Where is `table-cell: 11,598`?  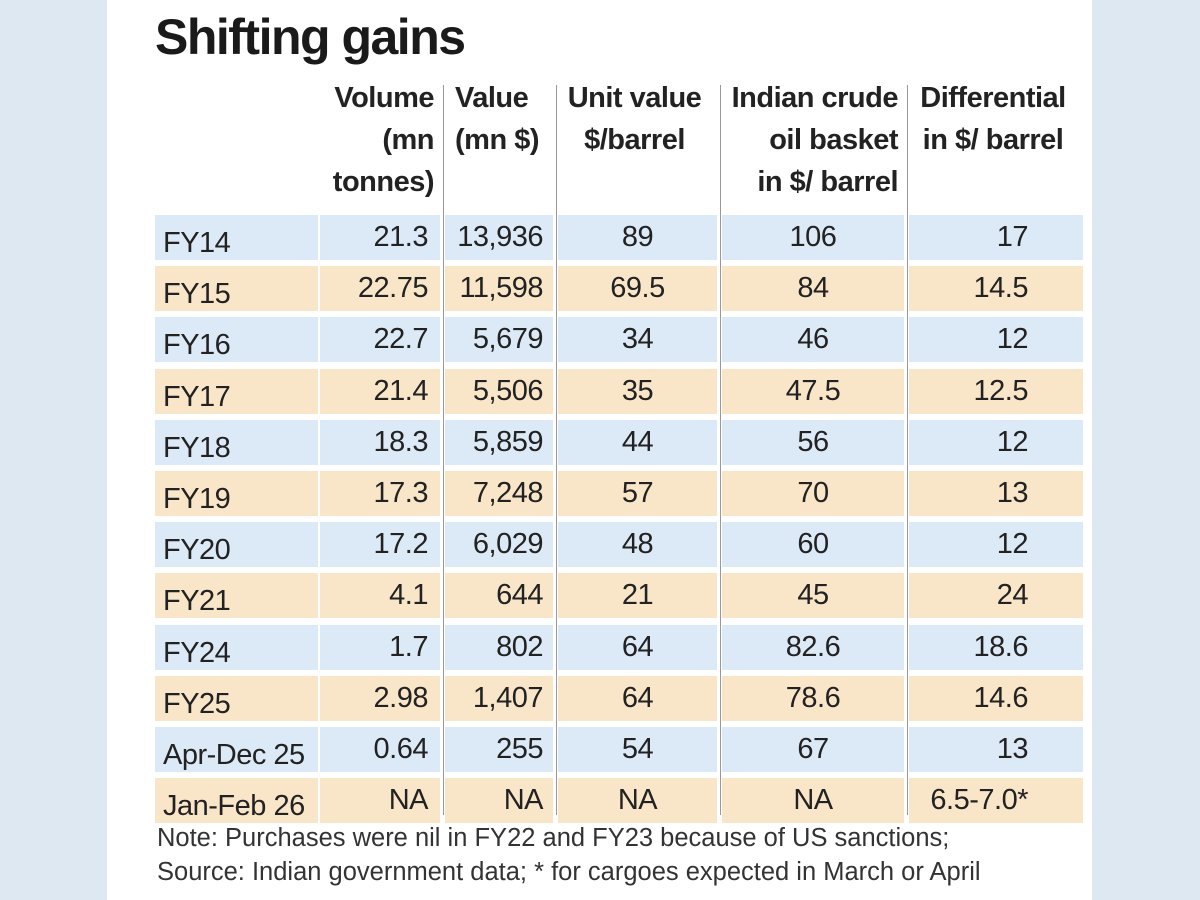 table-cell: 11,598 is located at coordinates (499, 289).